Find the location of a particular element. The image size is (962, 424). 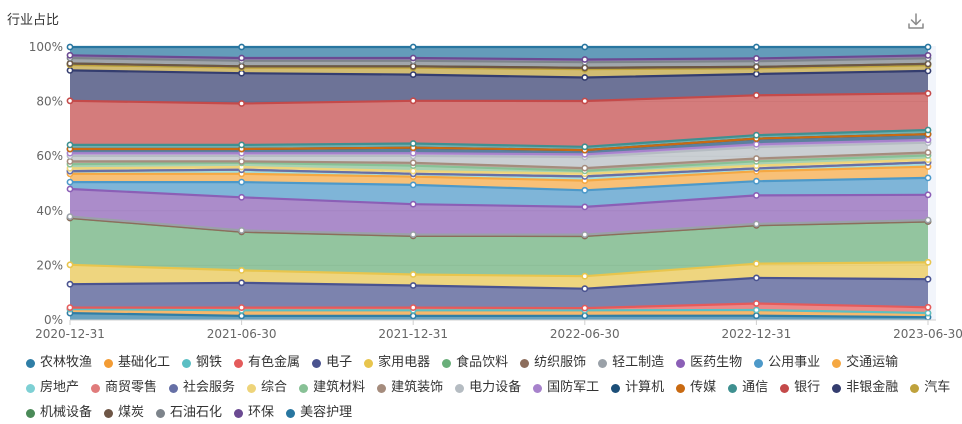

legend-item: 非银金融 is located at coordinates (865, 388).